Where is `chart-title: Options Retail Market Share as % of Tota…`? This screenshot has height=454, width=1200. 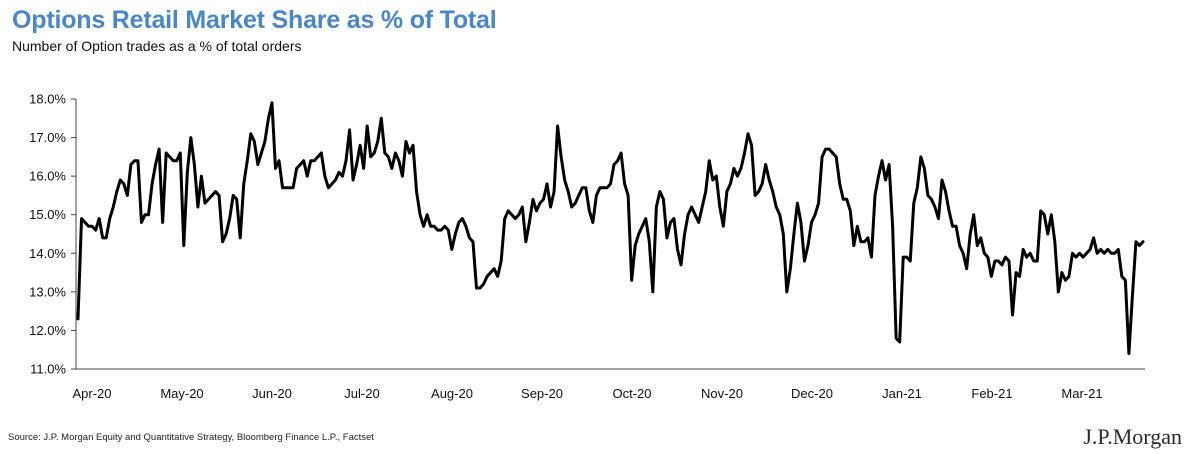 chart-title: Options Retail Market Share as % of Tota… is located at coordinates (254, 20).